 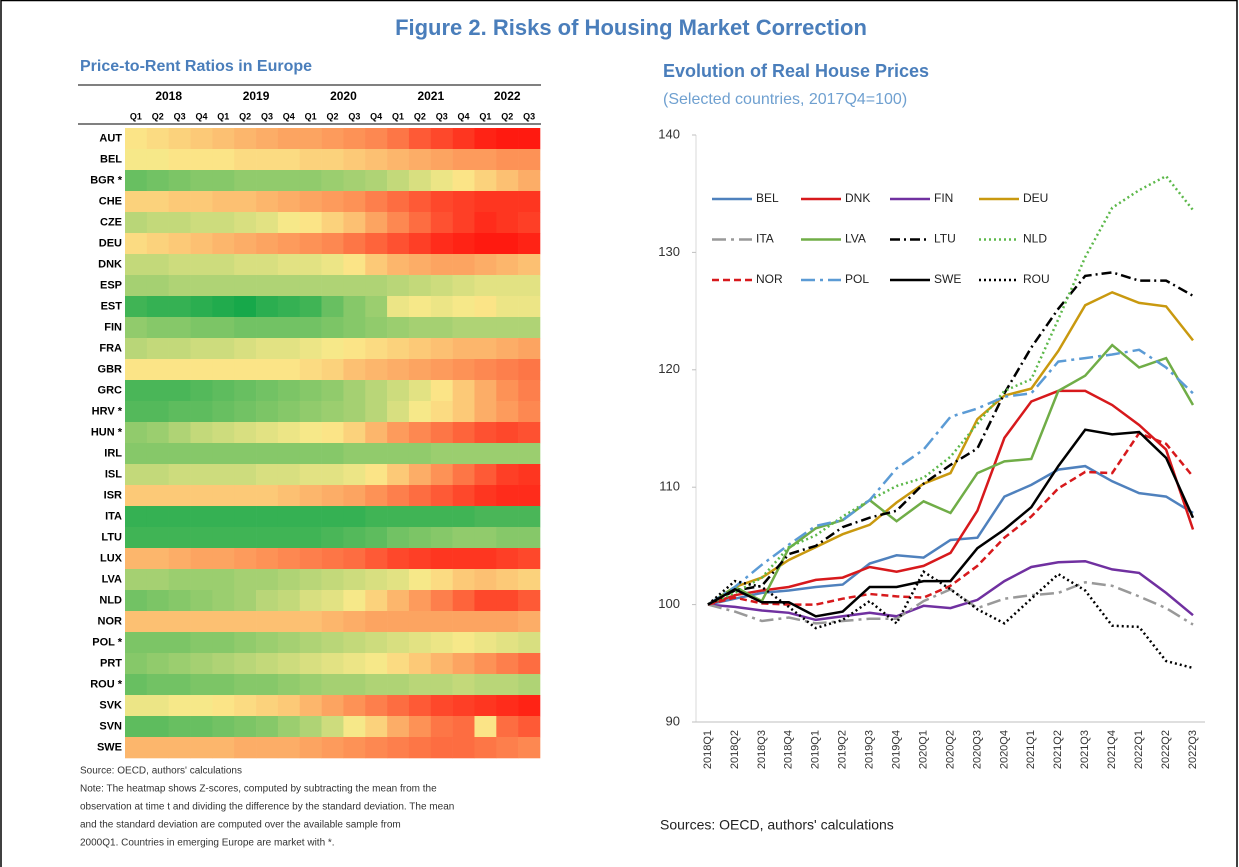 What do you see at coordinates (110, 201) in the screenshot?
I see `row-label: CHE` at bounding box center [110, 201].